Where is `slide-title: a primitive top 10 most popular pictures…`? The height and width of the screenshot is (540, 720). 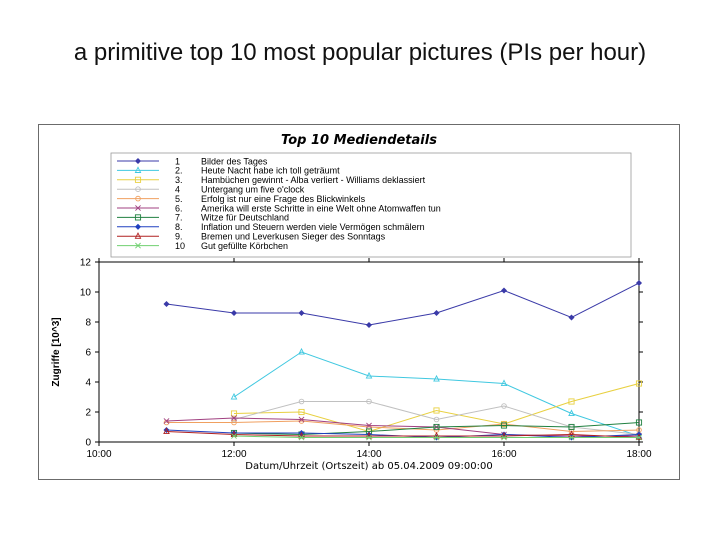 slide-title: a primitive top 10 most popular pictures… is located at coordinates (360, 52).